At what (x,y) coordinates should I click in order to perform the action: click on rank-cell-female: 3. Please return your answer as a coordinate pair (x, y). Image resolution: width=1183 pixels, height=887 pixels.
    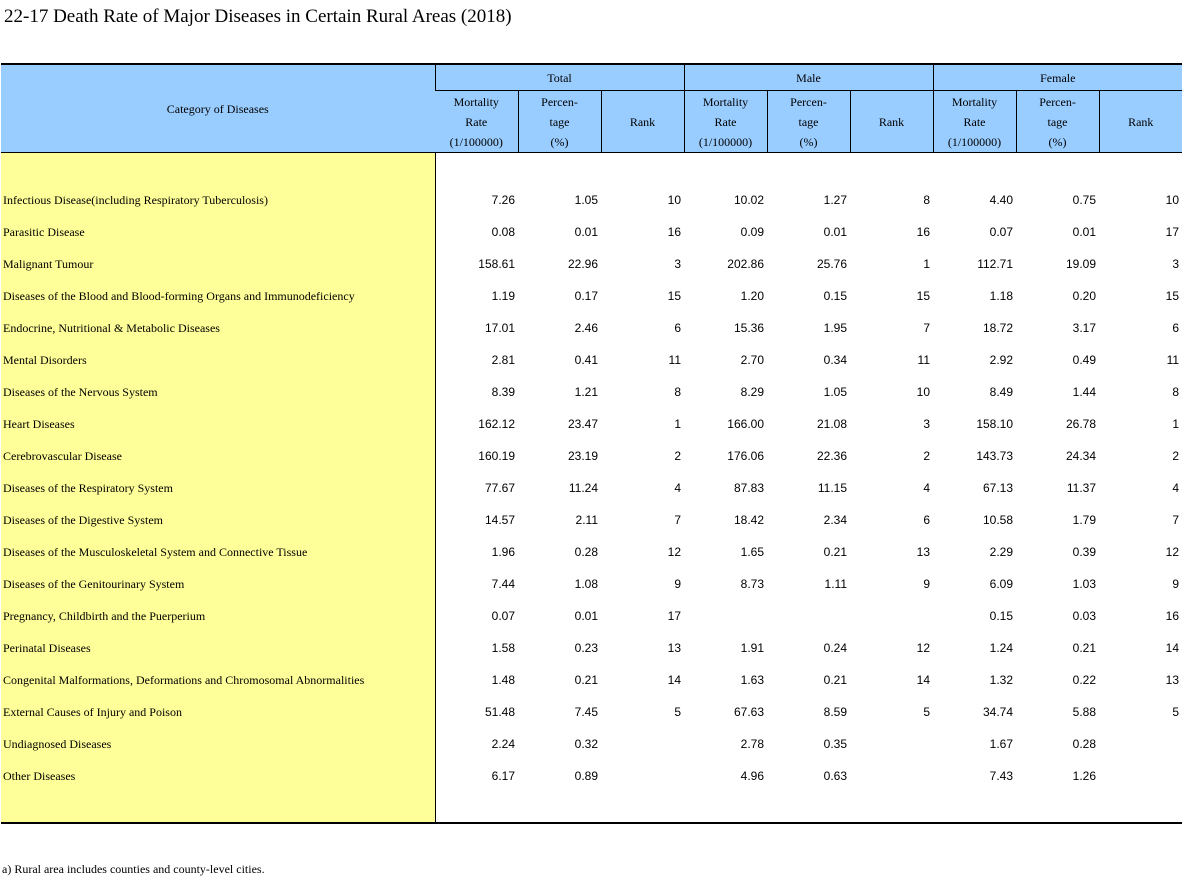
    Looking at the image, I should click on (1176, 264).